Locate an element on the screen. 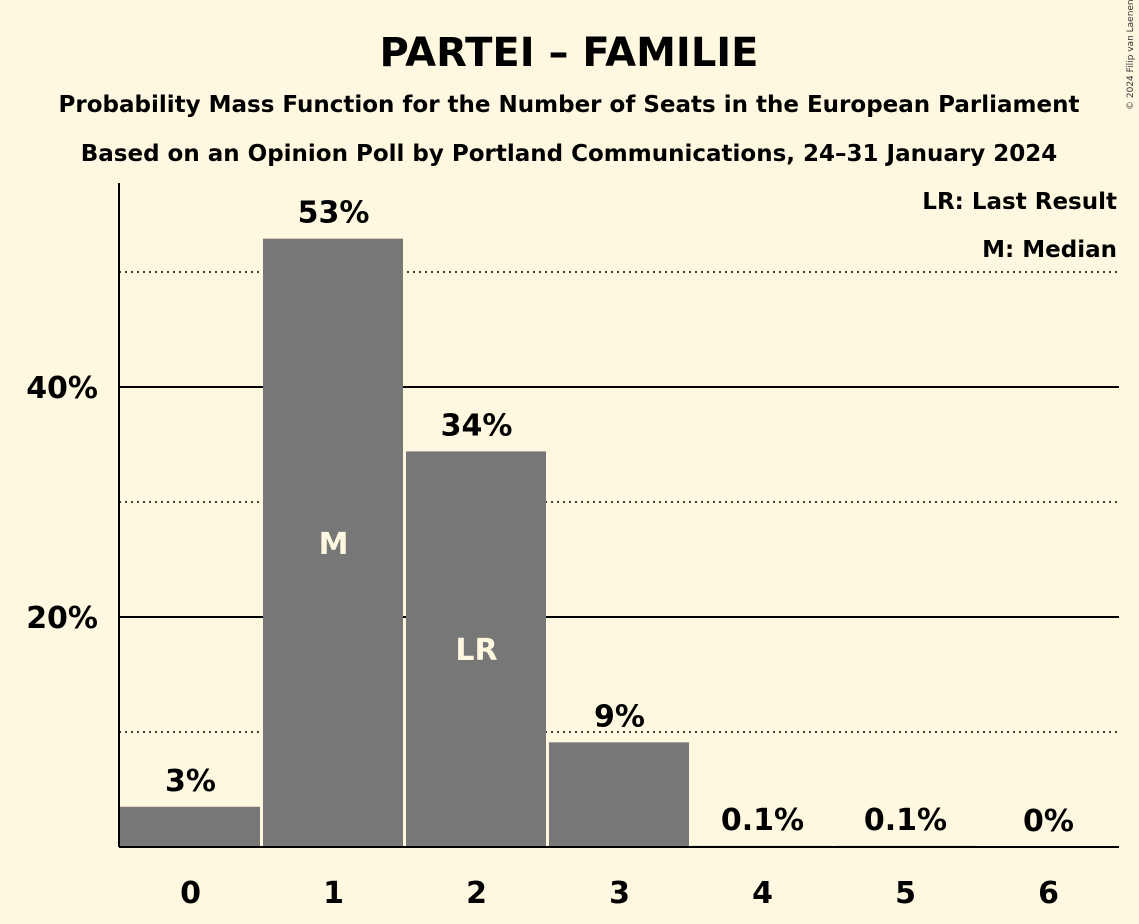 The image size is (1139, 924). data-label-1: 53% is located at coordinates (334, 213).